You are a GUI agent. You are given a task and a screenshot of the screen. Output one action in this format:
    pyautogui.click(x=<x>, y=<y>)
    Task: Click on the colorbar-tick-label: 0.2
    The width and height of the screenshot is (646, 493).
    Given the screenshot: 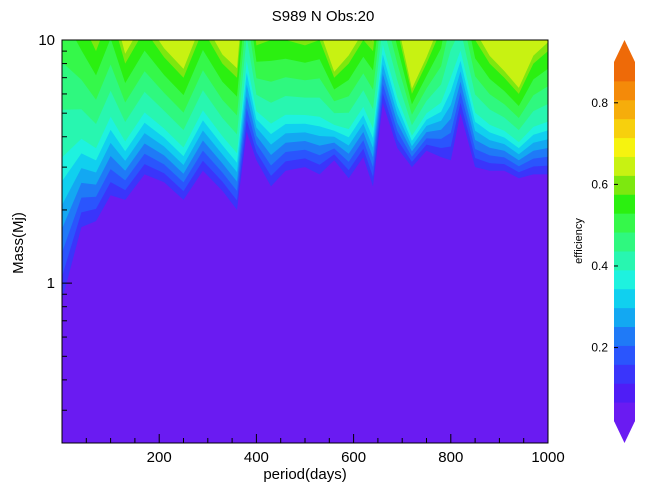 What is the action you would take?
    pyautogui.click(x=599, y=348)
    